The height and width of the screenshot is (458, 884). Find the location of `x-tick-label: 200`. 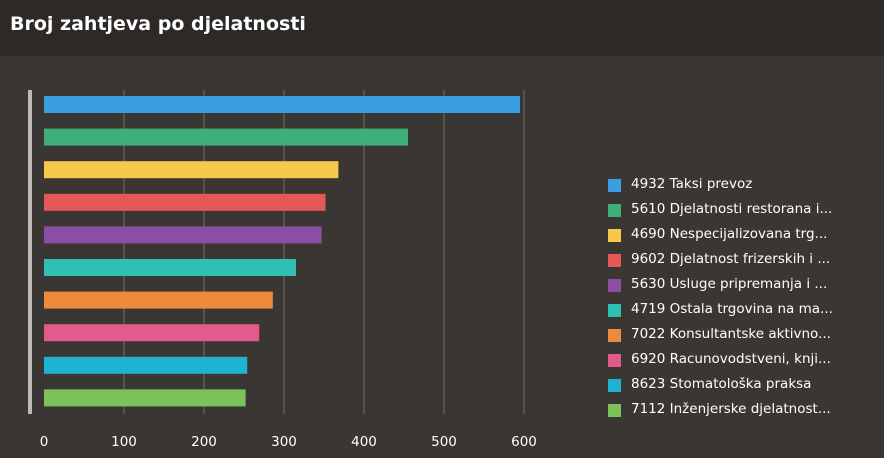

x-tick-label: 200 is located at coordinates (204, 442).